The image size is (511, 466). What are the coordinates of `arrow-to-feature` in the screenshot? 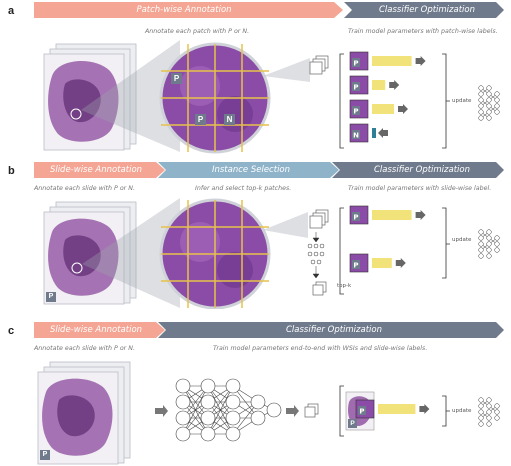 It's located at (292, 411).